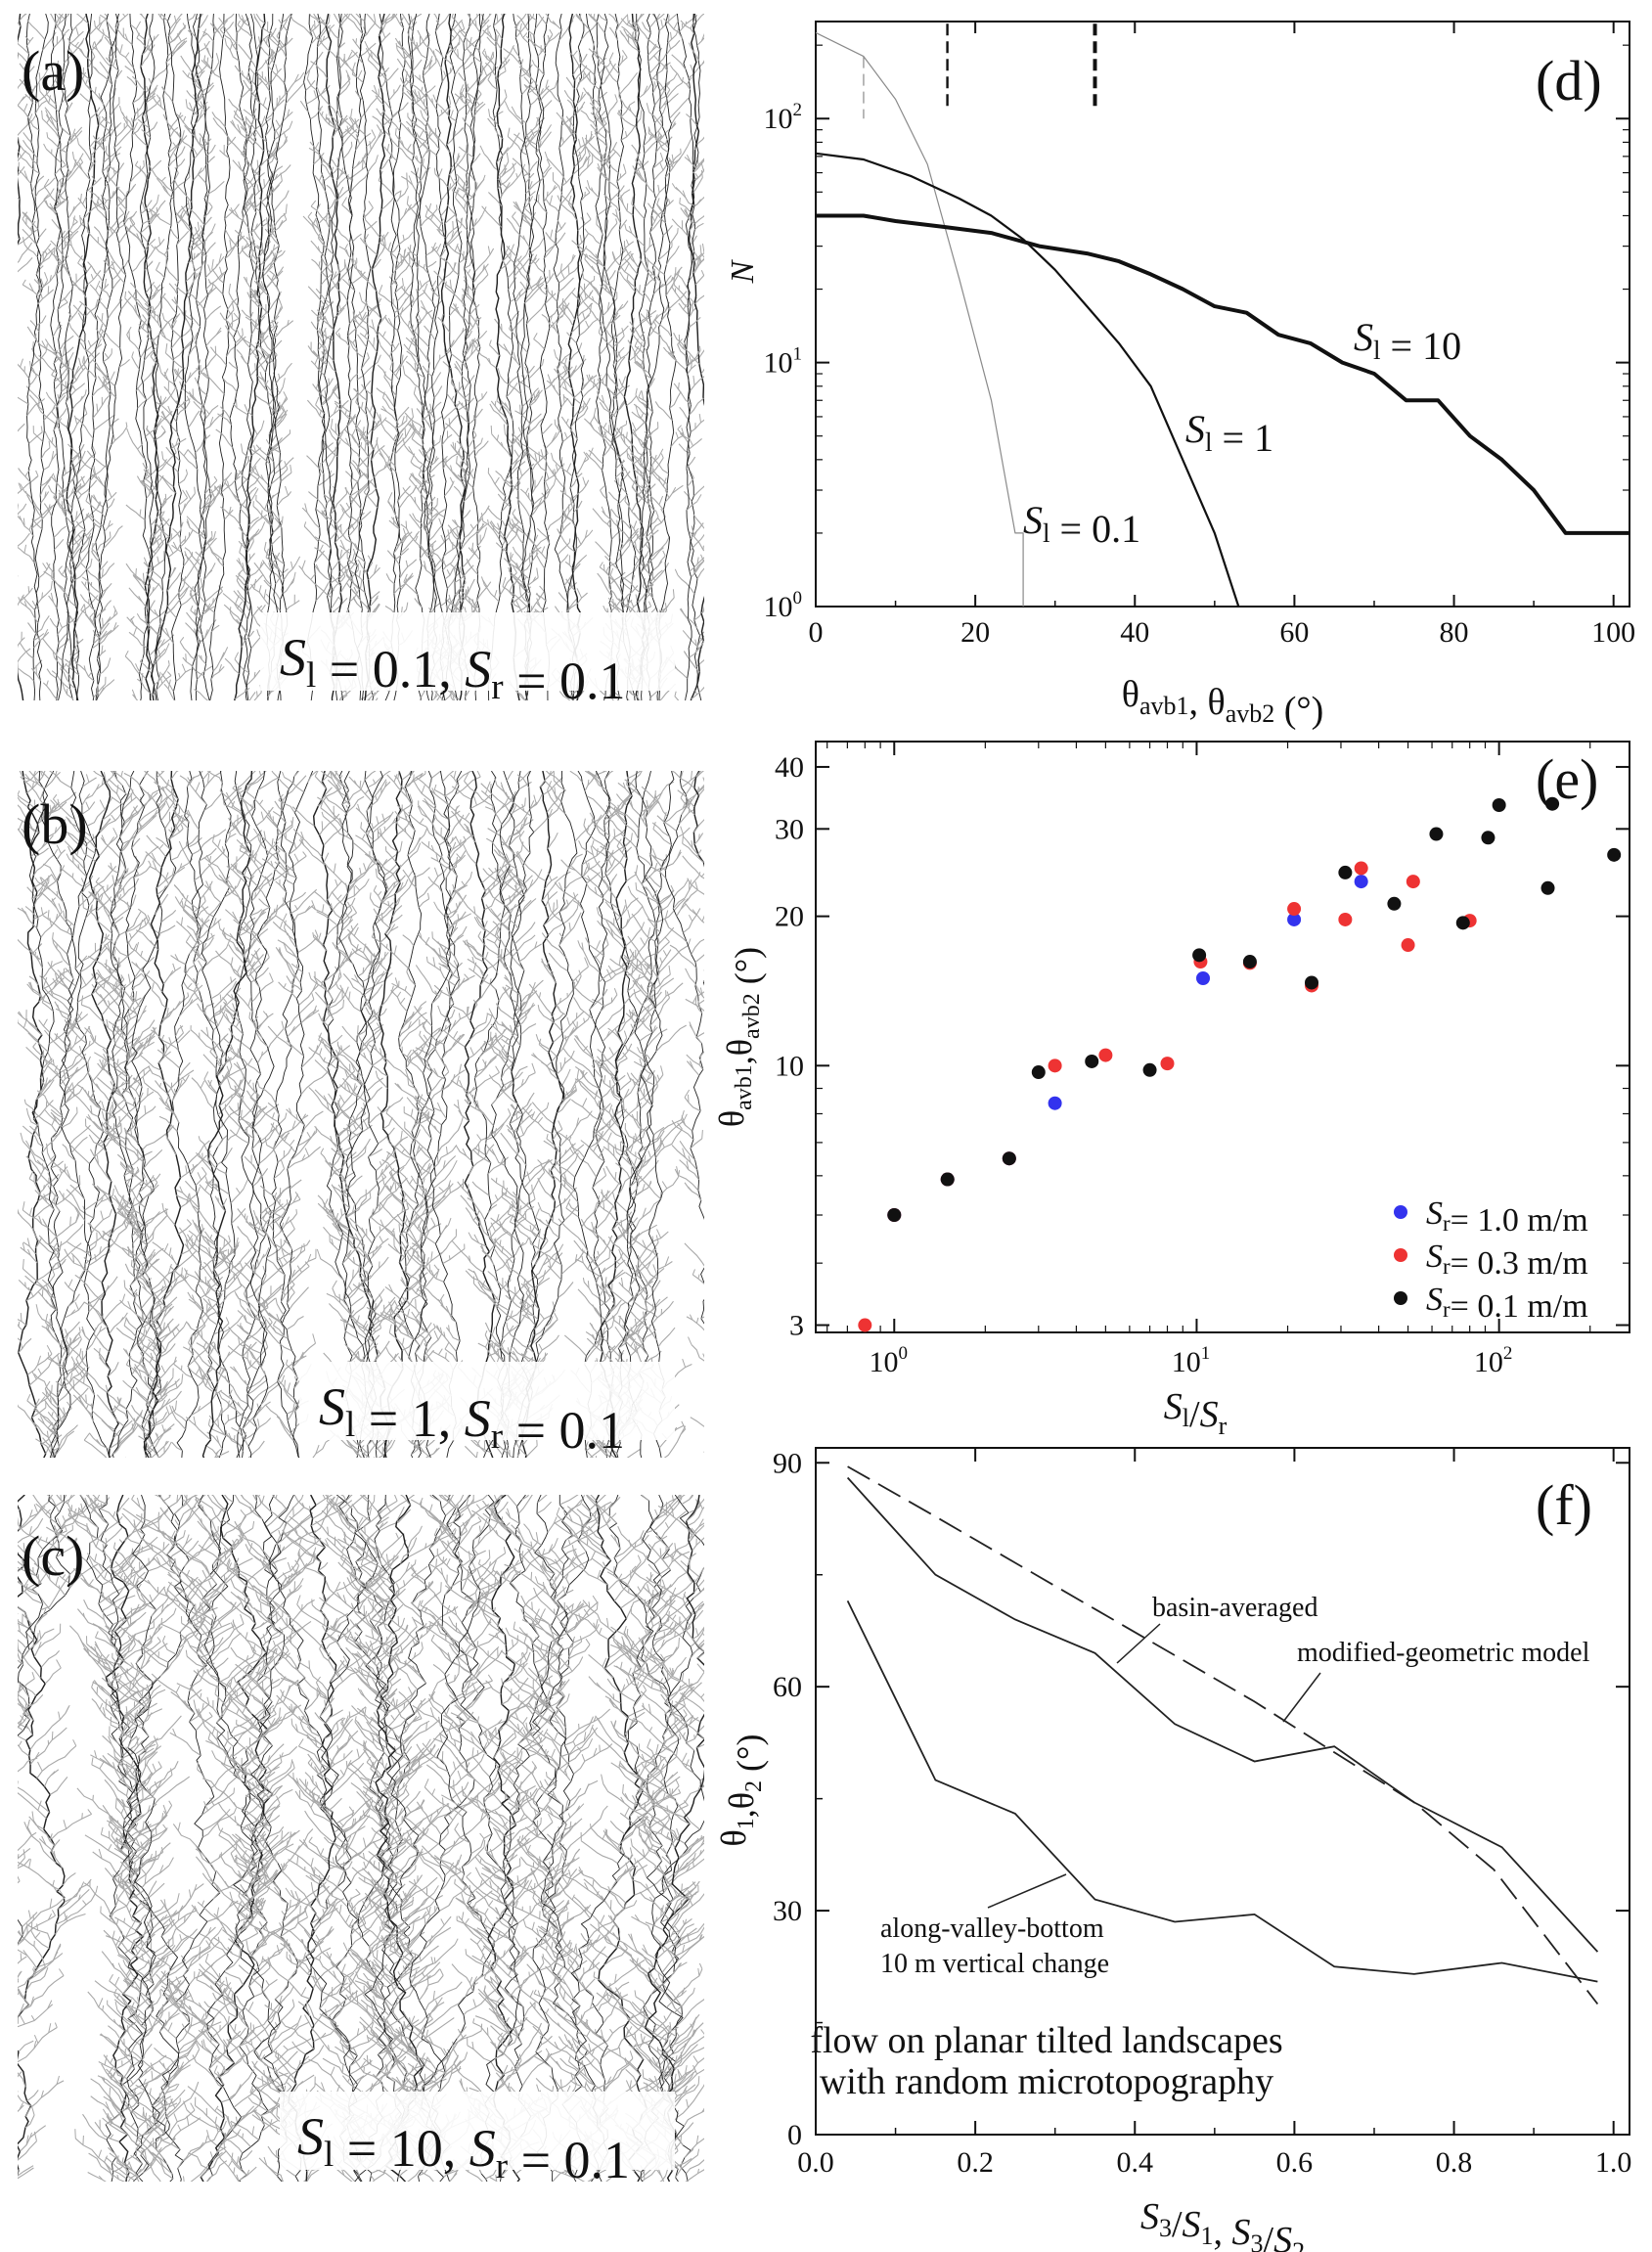 This screenshot has width=1652, height=2252. Describe the element at coordinates (790, 1066) in the screenshot. I see `y-tick-label-e: 10` at that location.